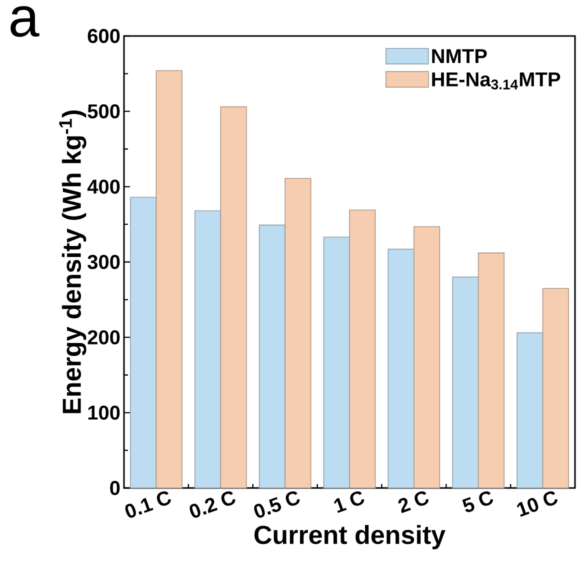 The height and width of the screenshot is (568, 577). What do you see at coordinates (104, 337) in the screenshot?
I see `y-tick-label: 200` at bounding box center [104, 337].